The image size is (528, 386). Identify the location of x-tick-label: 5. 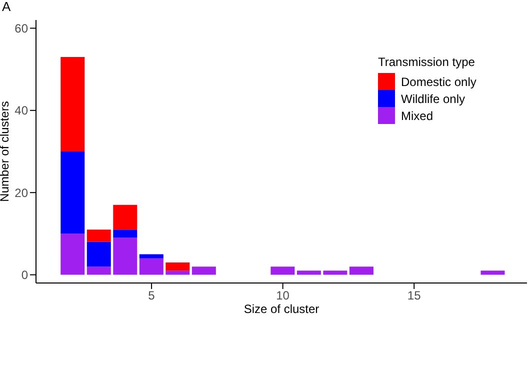
(152, 295).